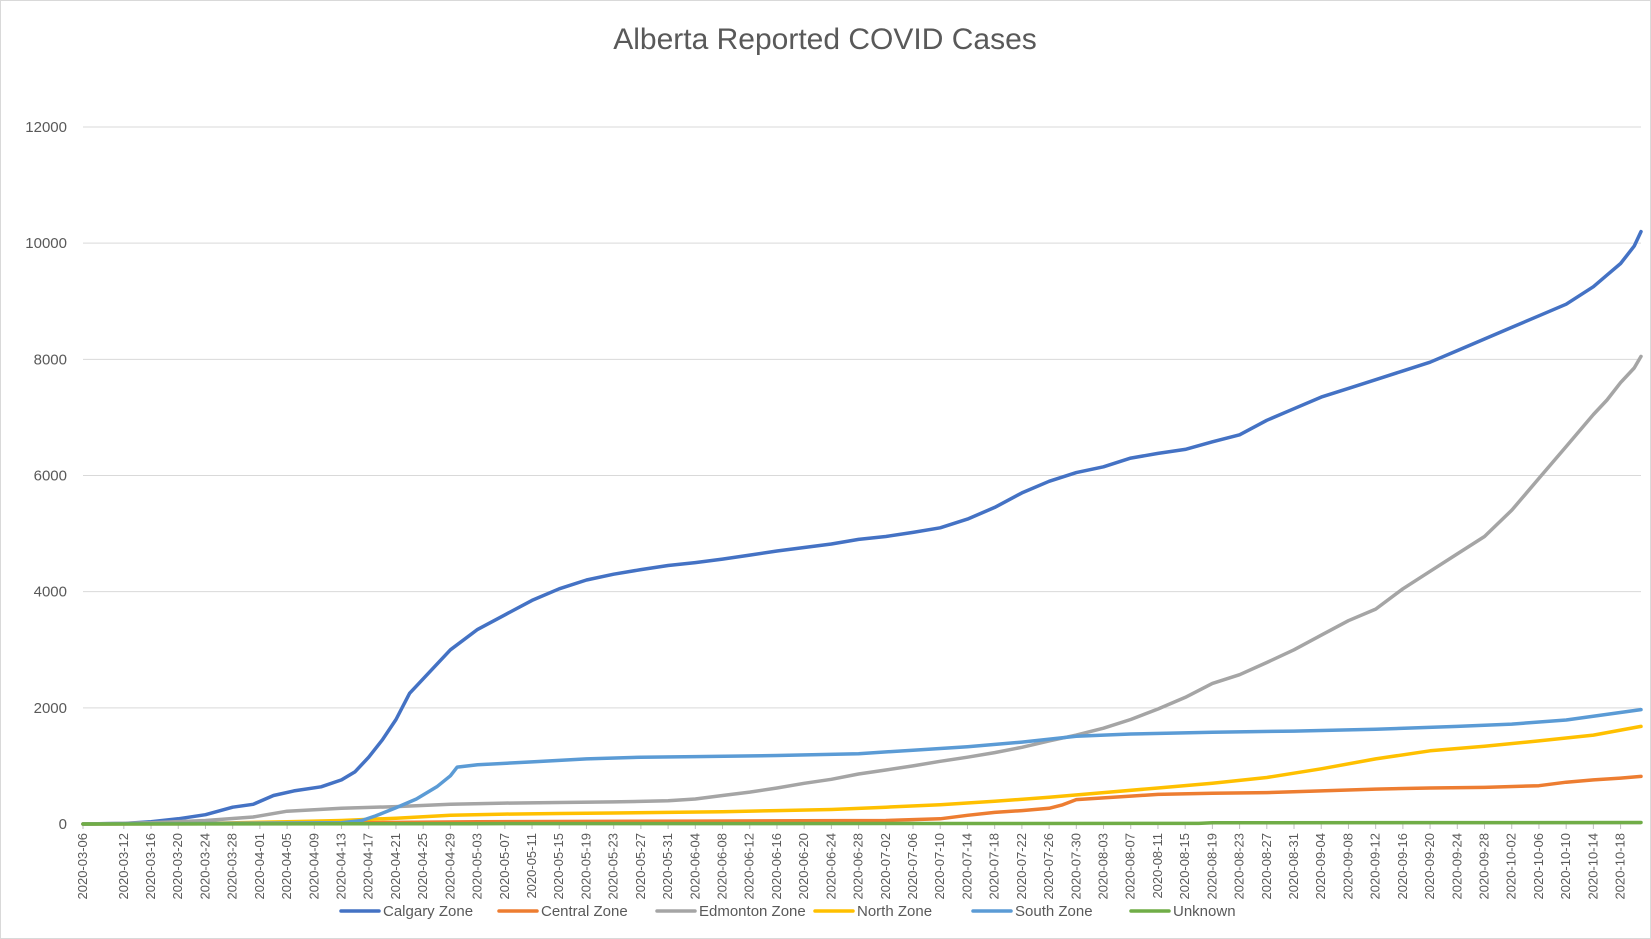 Image resolution: width=1651 pixels, height=939 pixels. I want to click on x-tick-label: 2020-09-16, so click(1402, 866).